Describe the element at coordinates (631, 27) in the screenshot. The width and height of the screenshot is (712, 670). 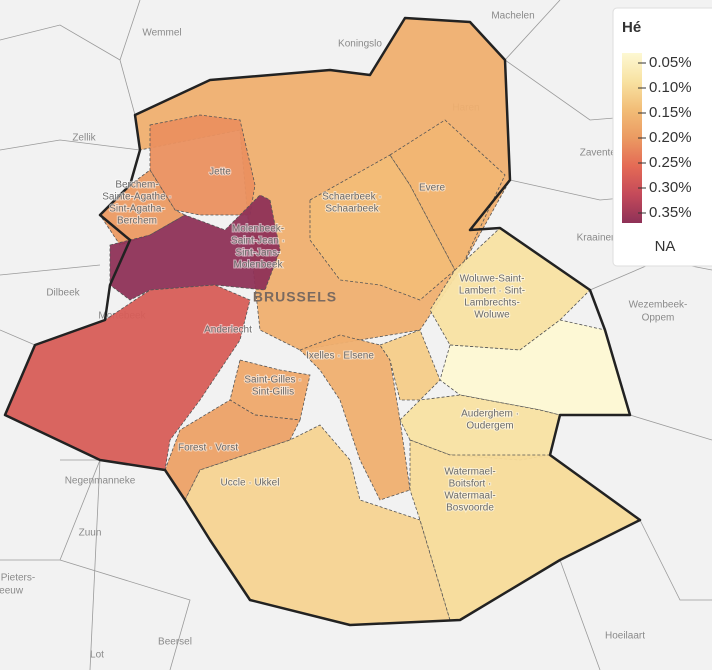
I see `legend-title: Hé` at that location.